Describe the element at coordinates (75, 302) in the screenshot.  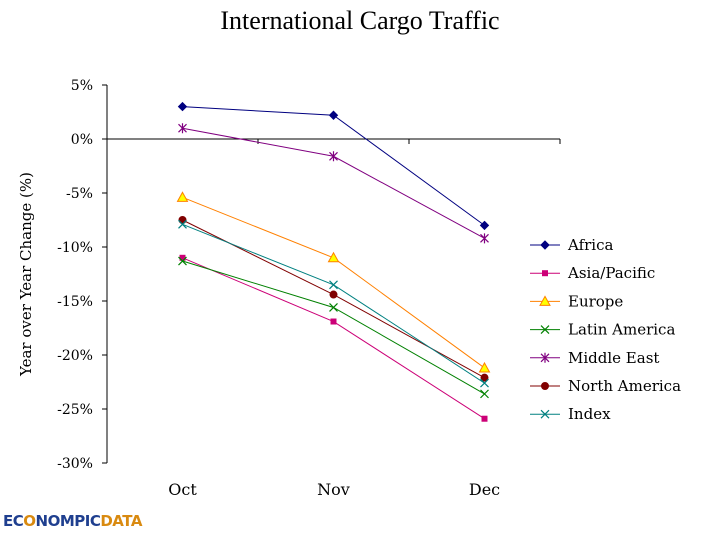
I see `y-tick-label: -15%` at that location.